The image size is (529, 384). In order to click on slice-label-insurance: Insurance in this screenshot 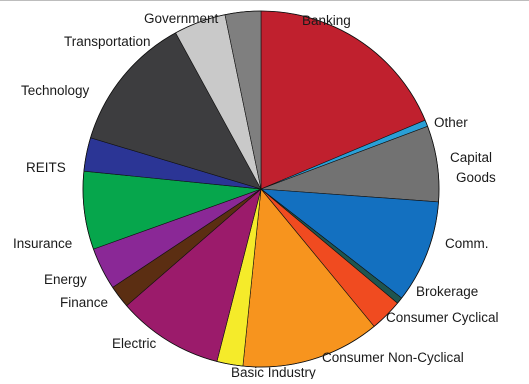, I will do `click(42, 243)`.